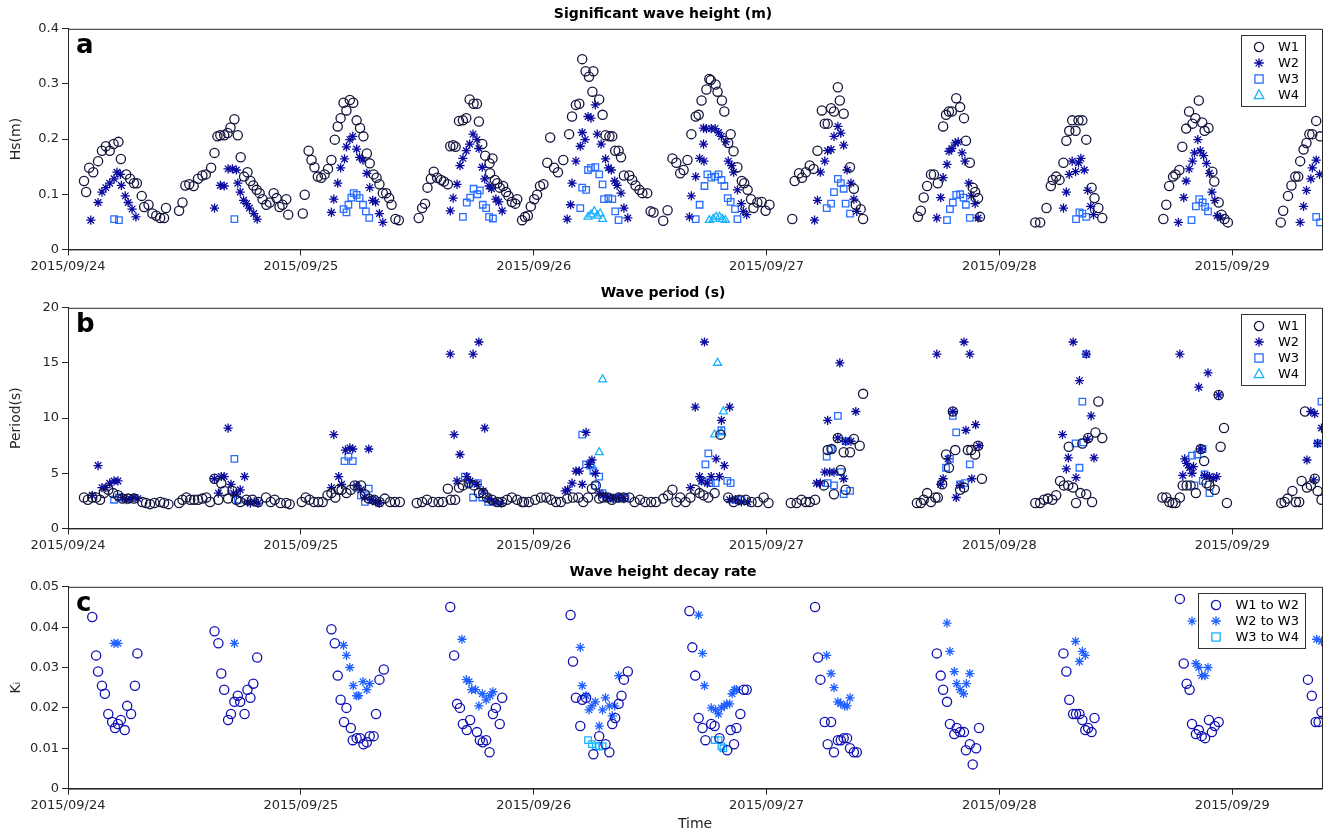 This screenshot has width=1338, height=839. Describe the element at coordinates (50, 417) in the screenshot. I see `y-tick-label: 10` at that location.